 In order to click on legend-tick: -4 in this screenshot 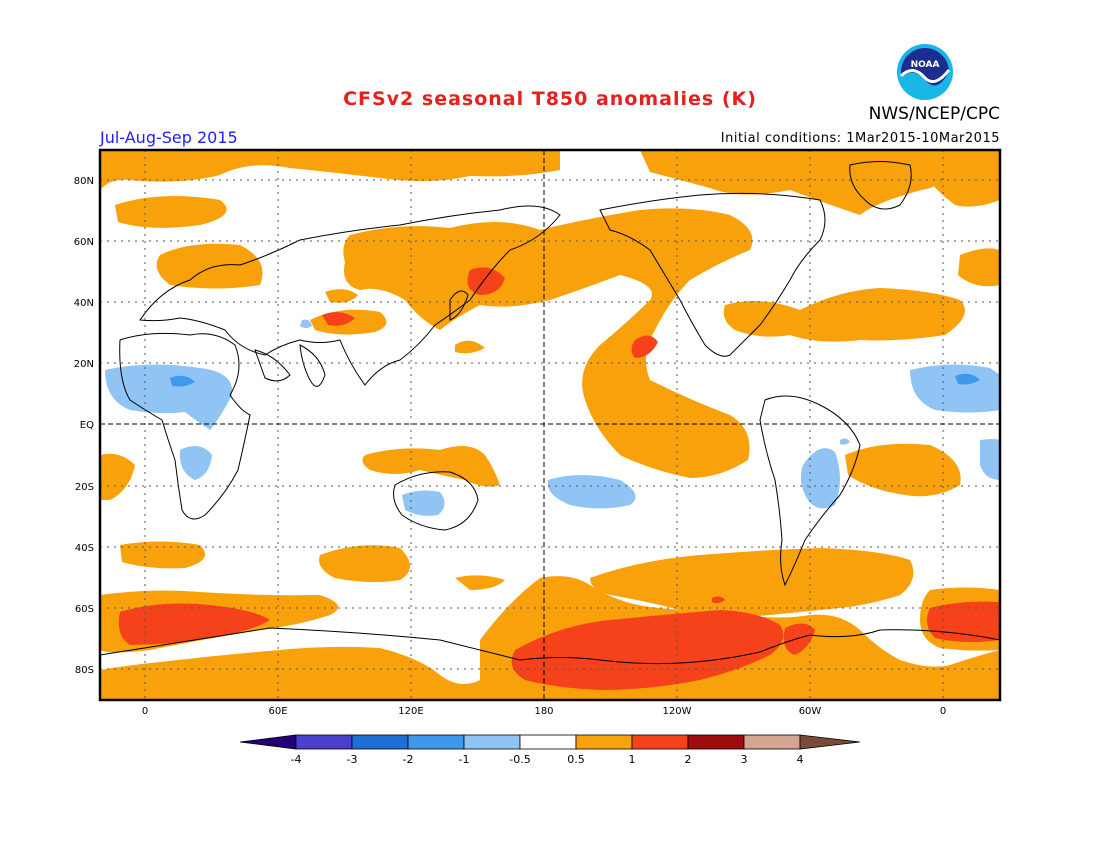, I will do `click(296, 759)`.